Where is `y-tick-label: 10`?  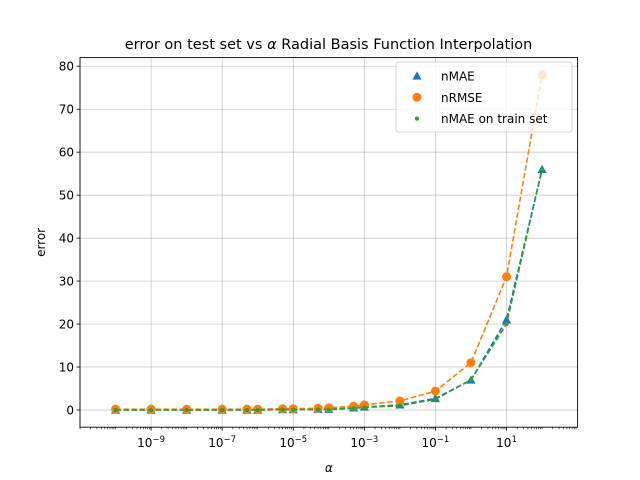 y-tick-label: 10 is located at coordinates (66, 368).